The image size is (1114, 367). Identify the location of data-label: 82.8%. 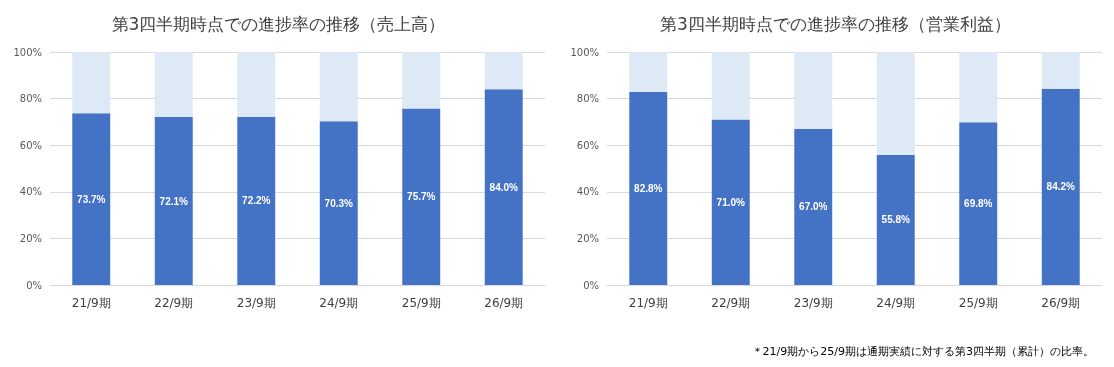
(648, 189).